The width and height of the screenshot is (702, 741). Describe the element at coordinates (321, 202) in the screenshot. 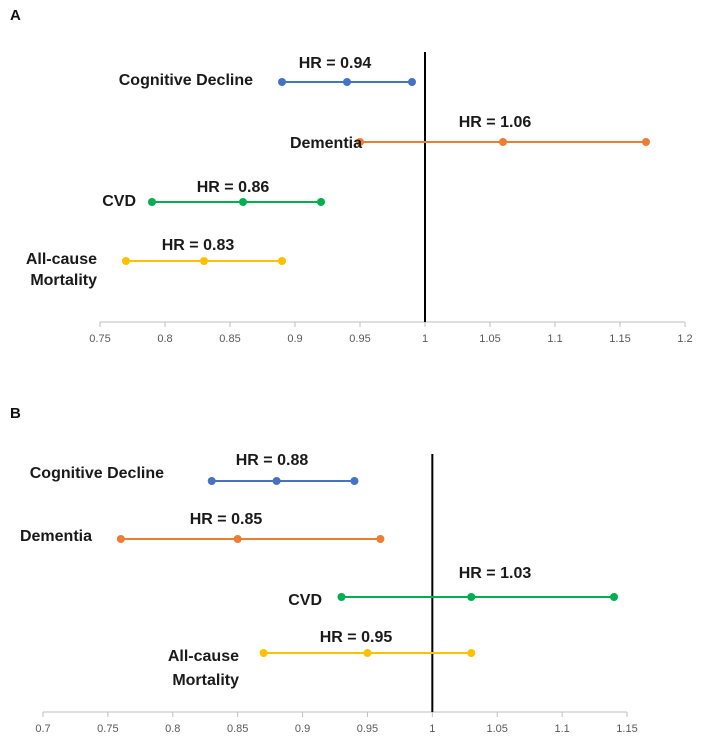

I see `panel-a-cvd-upper-point` at that location.